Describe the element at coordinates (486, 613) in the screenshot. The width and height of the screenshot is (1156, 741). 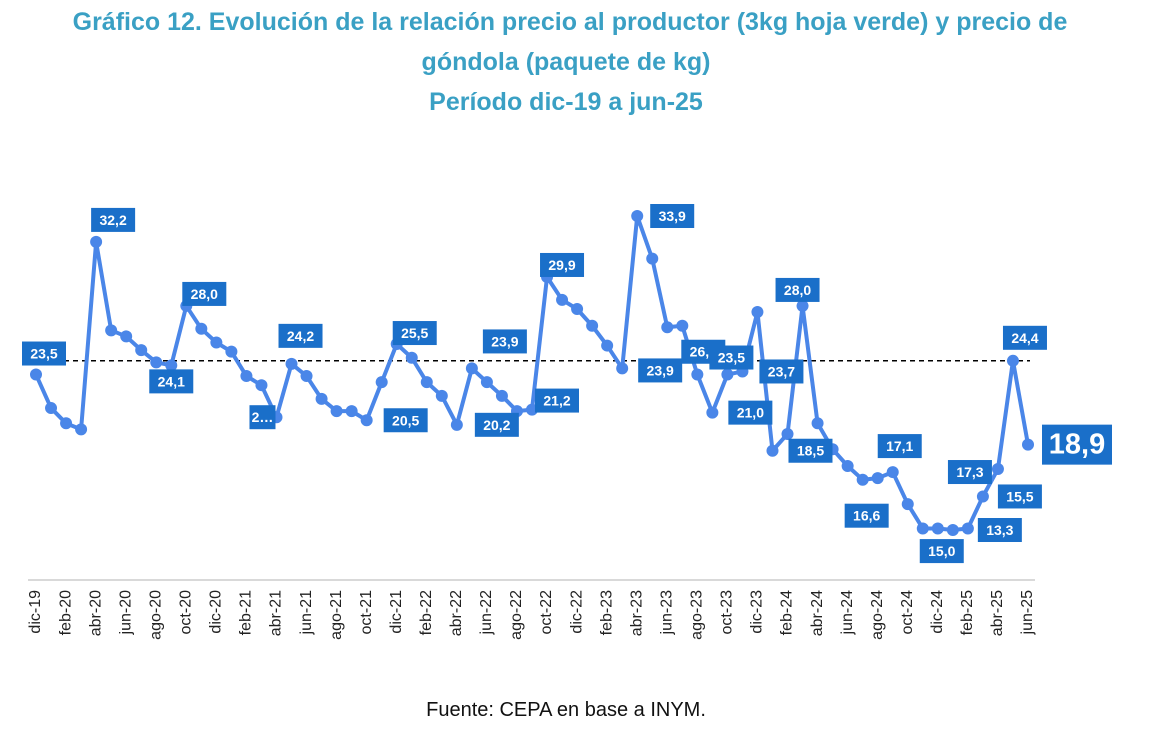
I see `x-tick-label: jun-22` at that location.